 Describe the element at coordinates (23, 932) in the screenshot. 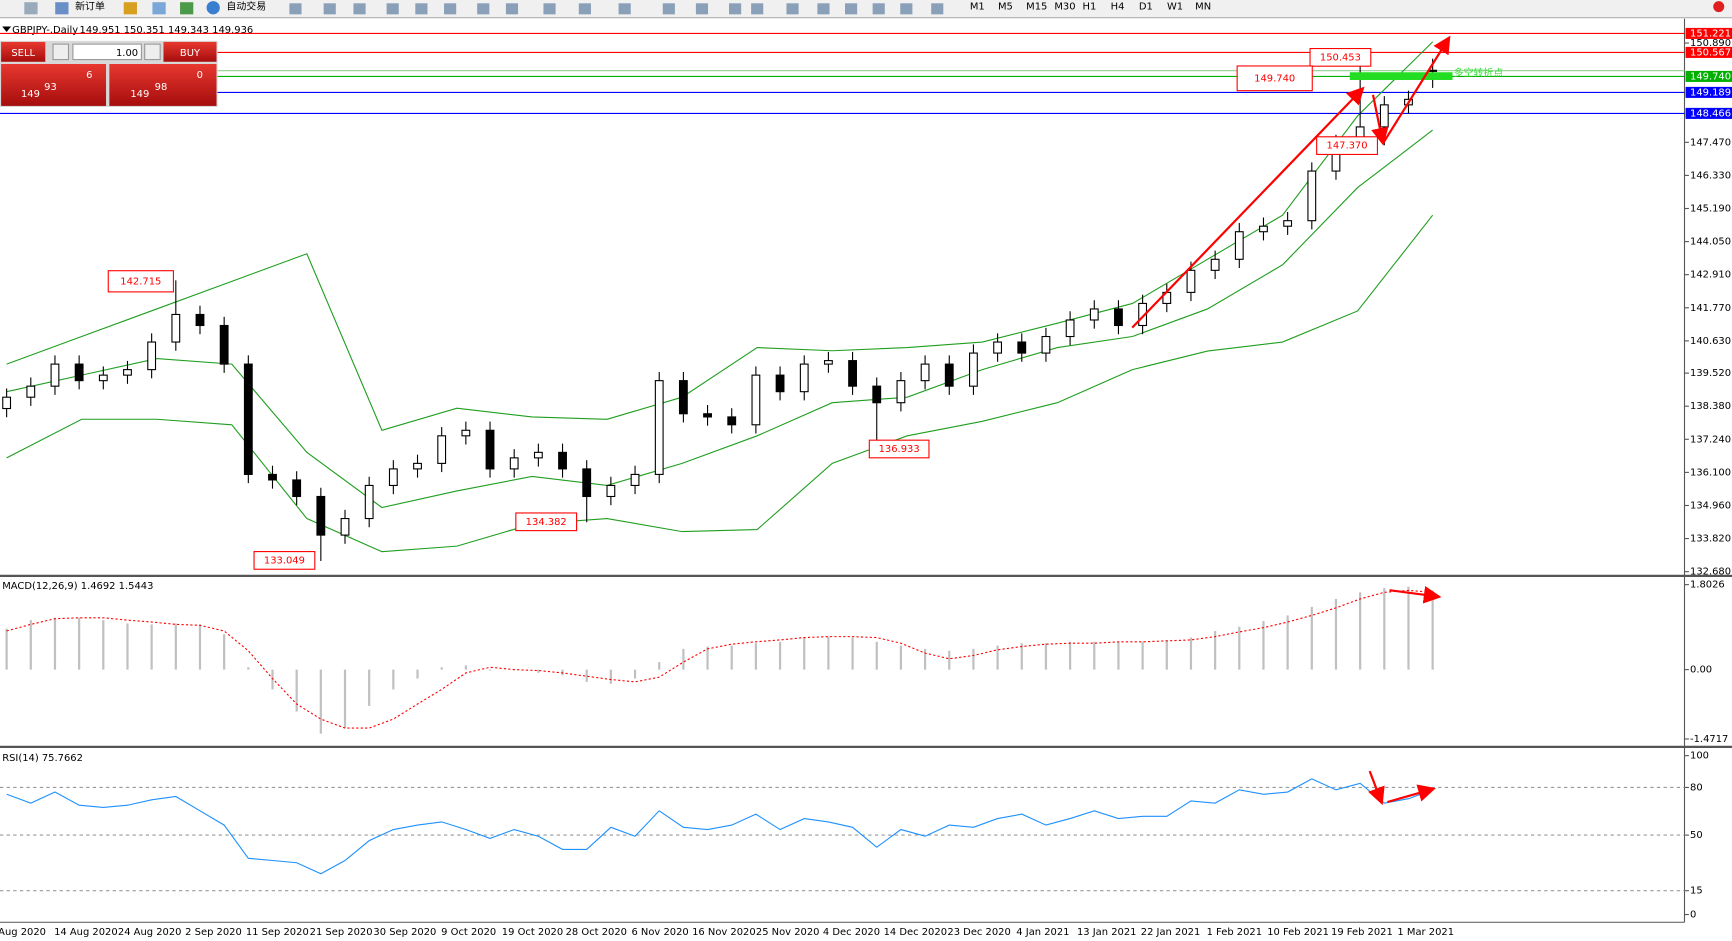

I see `x-tick-label: Aug 2020` at that location.